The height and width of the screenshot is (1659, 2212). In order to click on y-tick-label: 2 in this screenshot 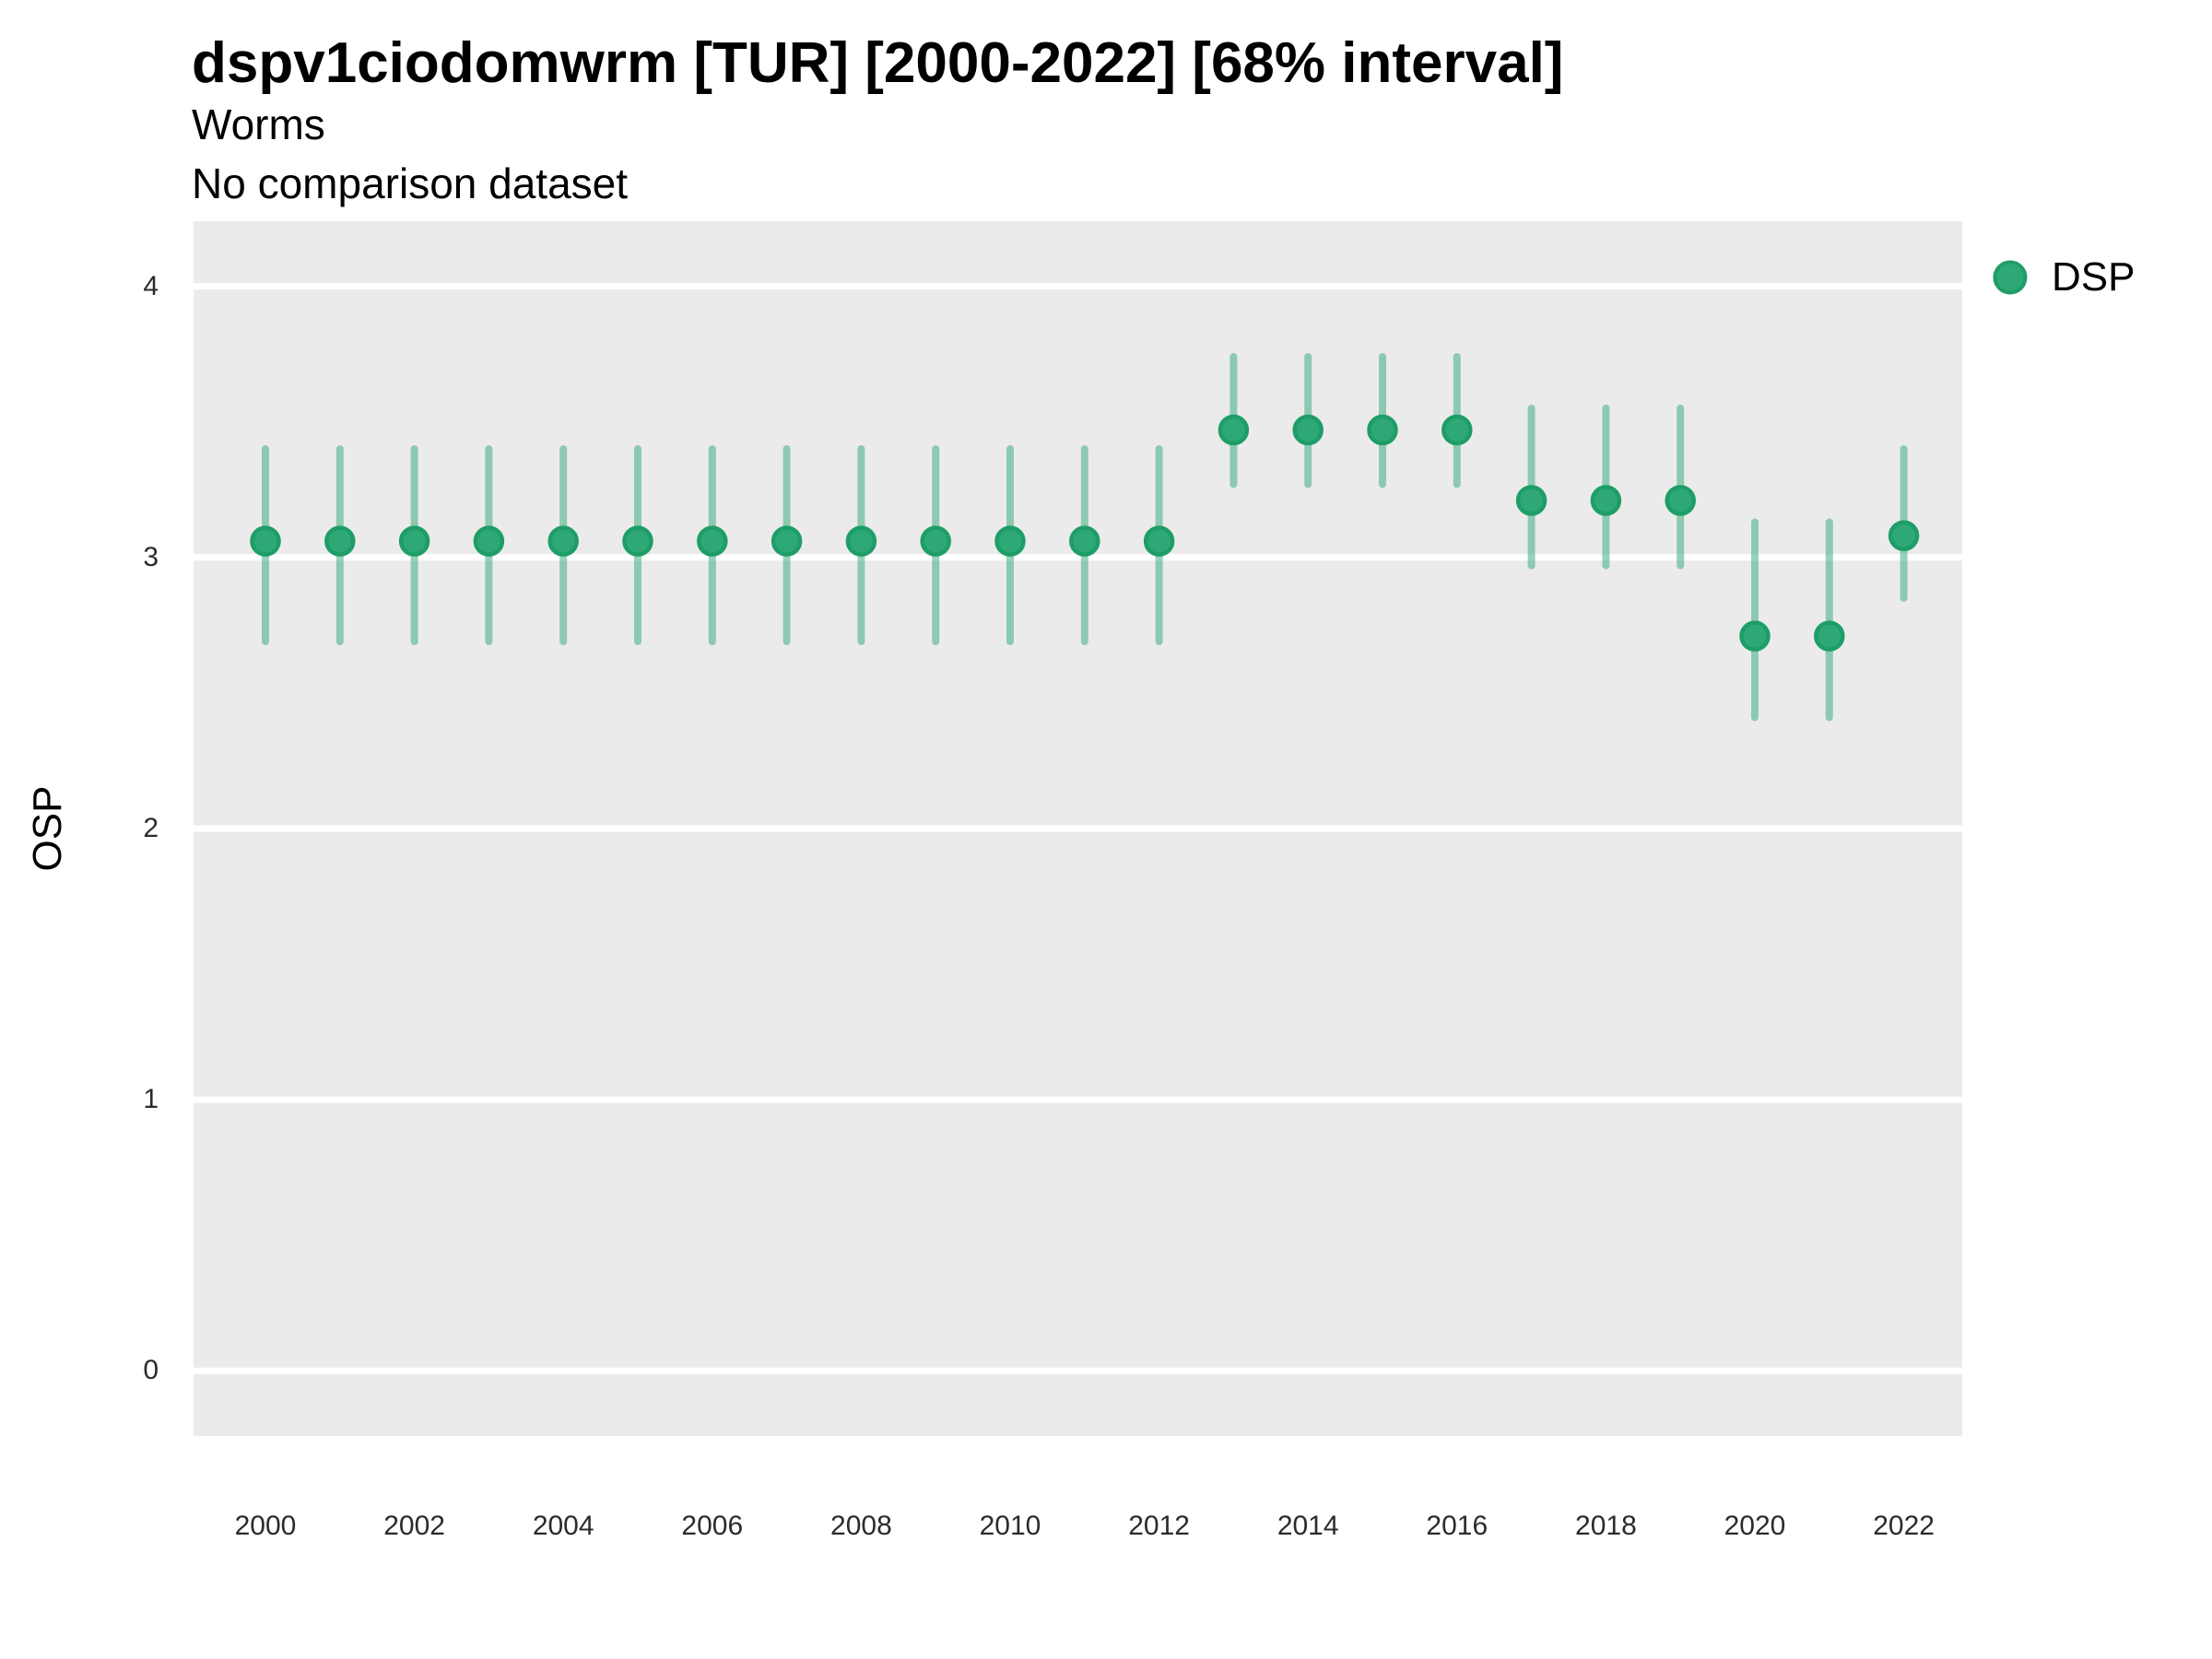, I will do `click(151, 828)`.